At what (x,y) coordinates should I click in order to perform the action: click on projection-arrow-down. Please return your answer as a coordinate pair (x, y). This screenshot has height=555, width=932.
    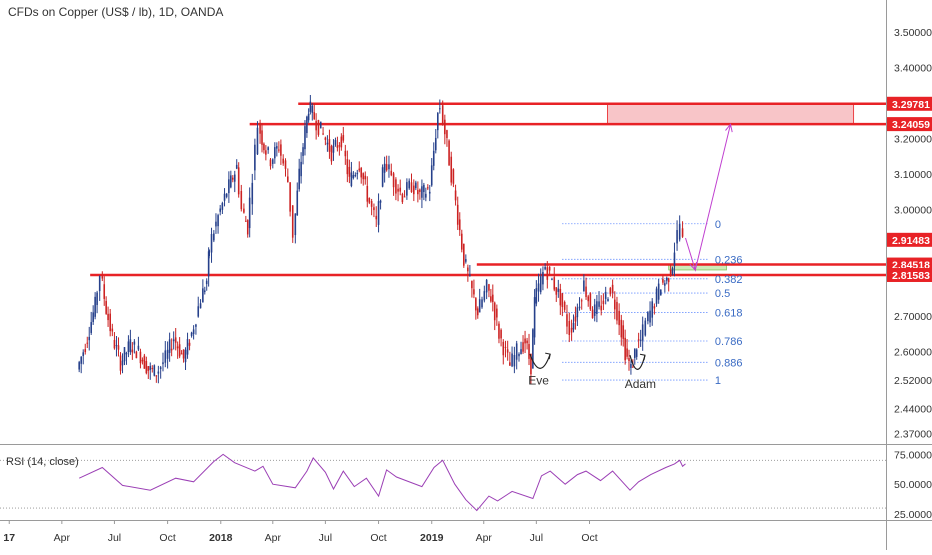
    Looking at the image, I should click on (693, 266).